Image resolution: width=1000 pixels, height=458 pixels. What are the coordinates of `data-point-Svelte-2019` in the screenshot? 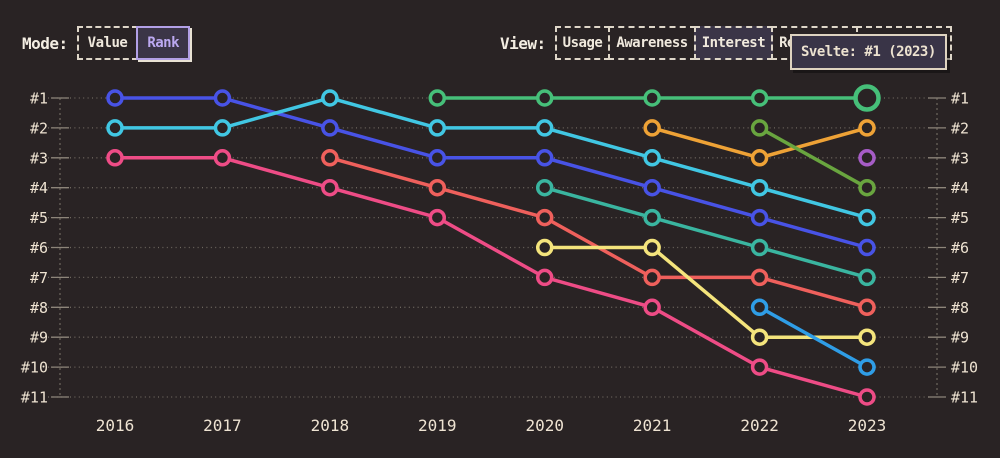 It's located at (437, 98).